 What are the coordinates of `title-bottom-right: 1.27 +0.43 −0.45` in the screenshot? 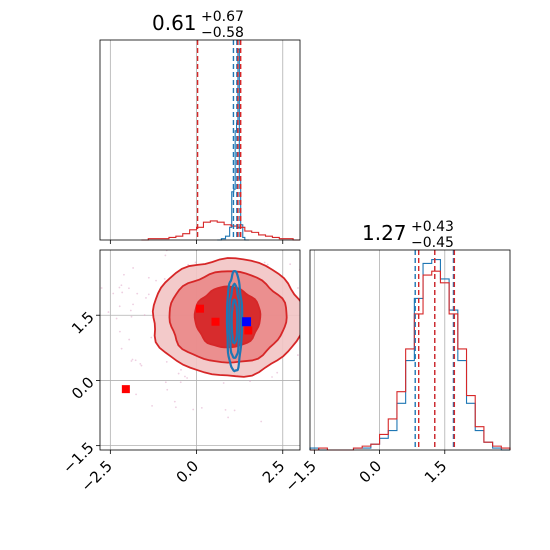 It's located at (408, 235).